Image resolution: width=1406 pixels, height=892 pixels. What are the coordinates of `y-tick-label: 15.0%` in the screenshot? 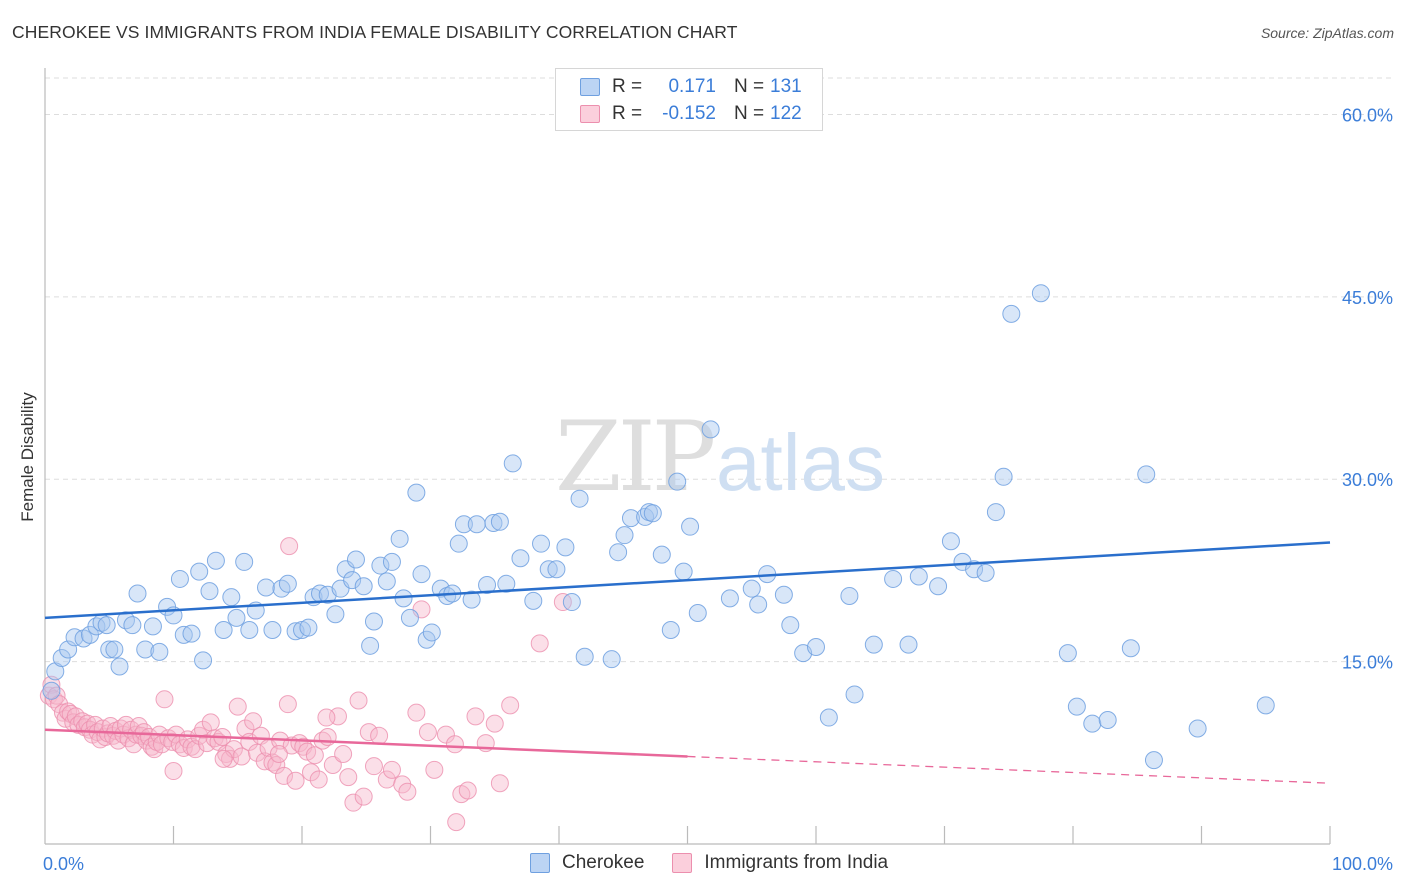 It's located at (1367, 663).